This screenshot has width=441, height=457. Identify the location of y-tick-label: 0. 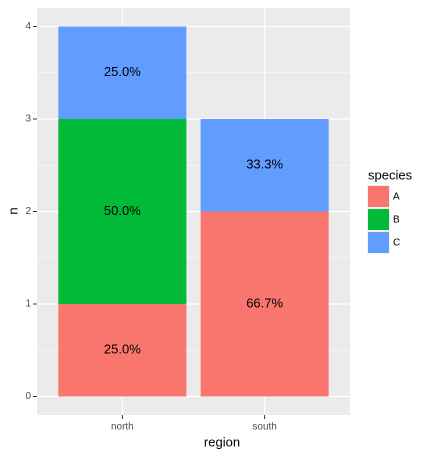
(28, 396).